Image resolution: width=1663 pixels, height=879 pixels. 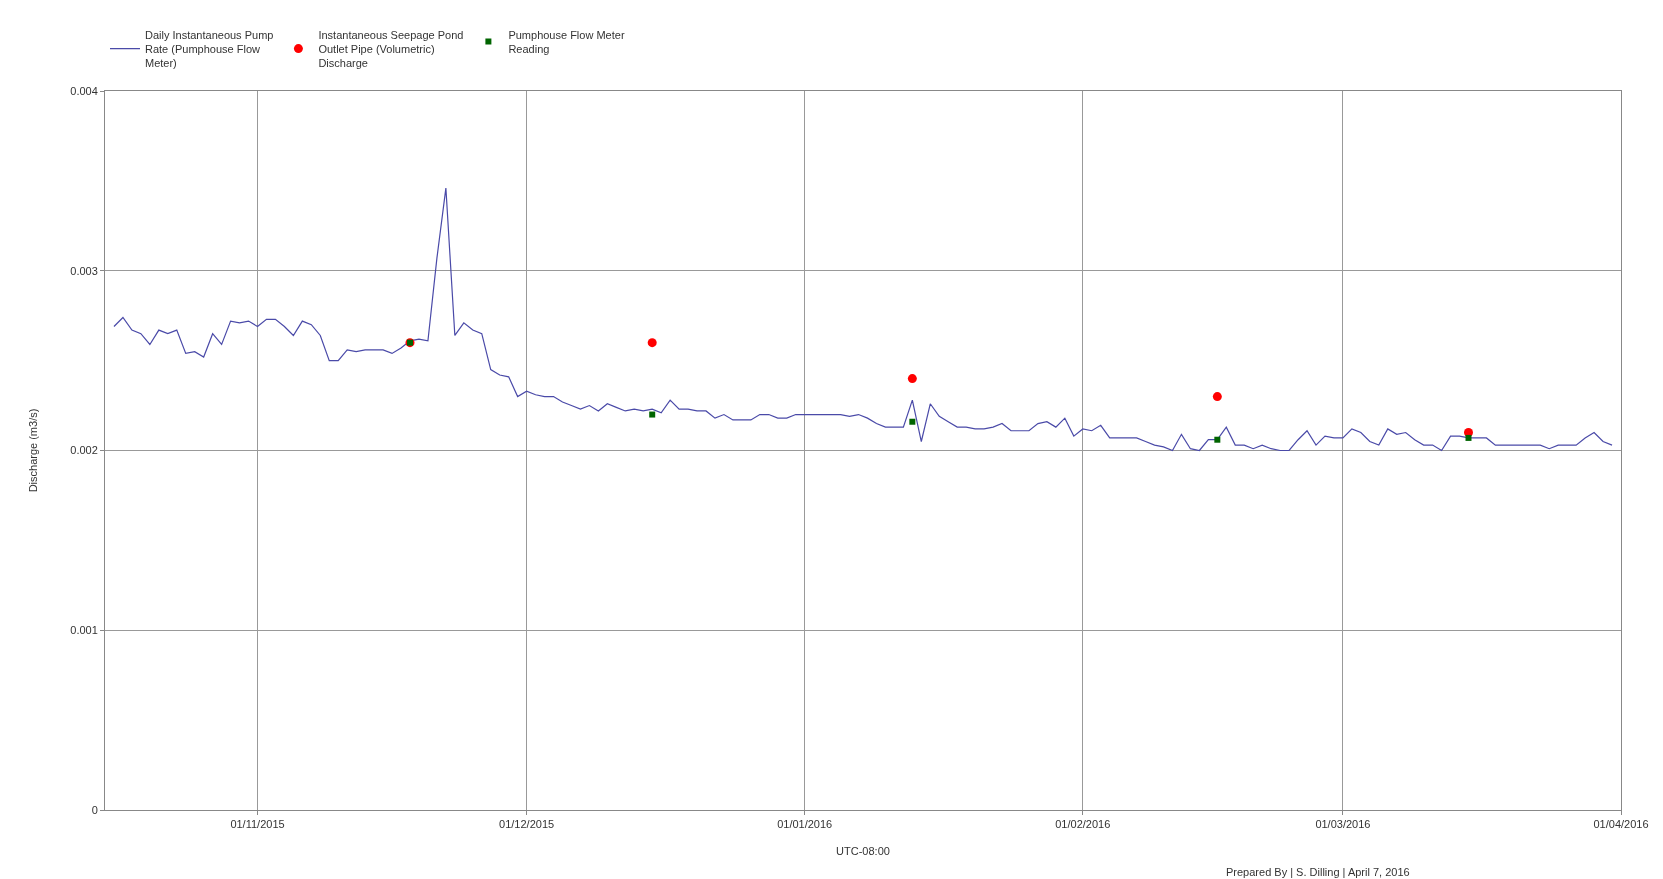 What do you see at coordinates (391, 49) in the screenshot?
I see `legend-label: Instantaneous Seepage Pond Outlet Pipe (Volumetric) Discharge` at bounding box center [391, 49].